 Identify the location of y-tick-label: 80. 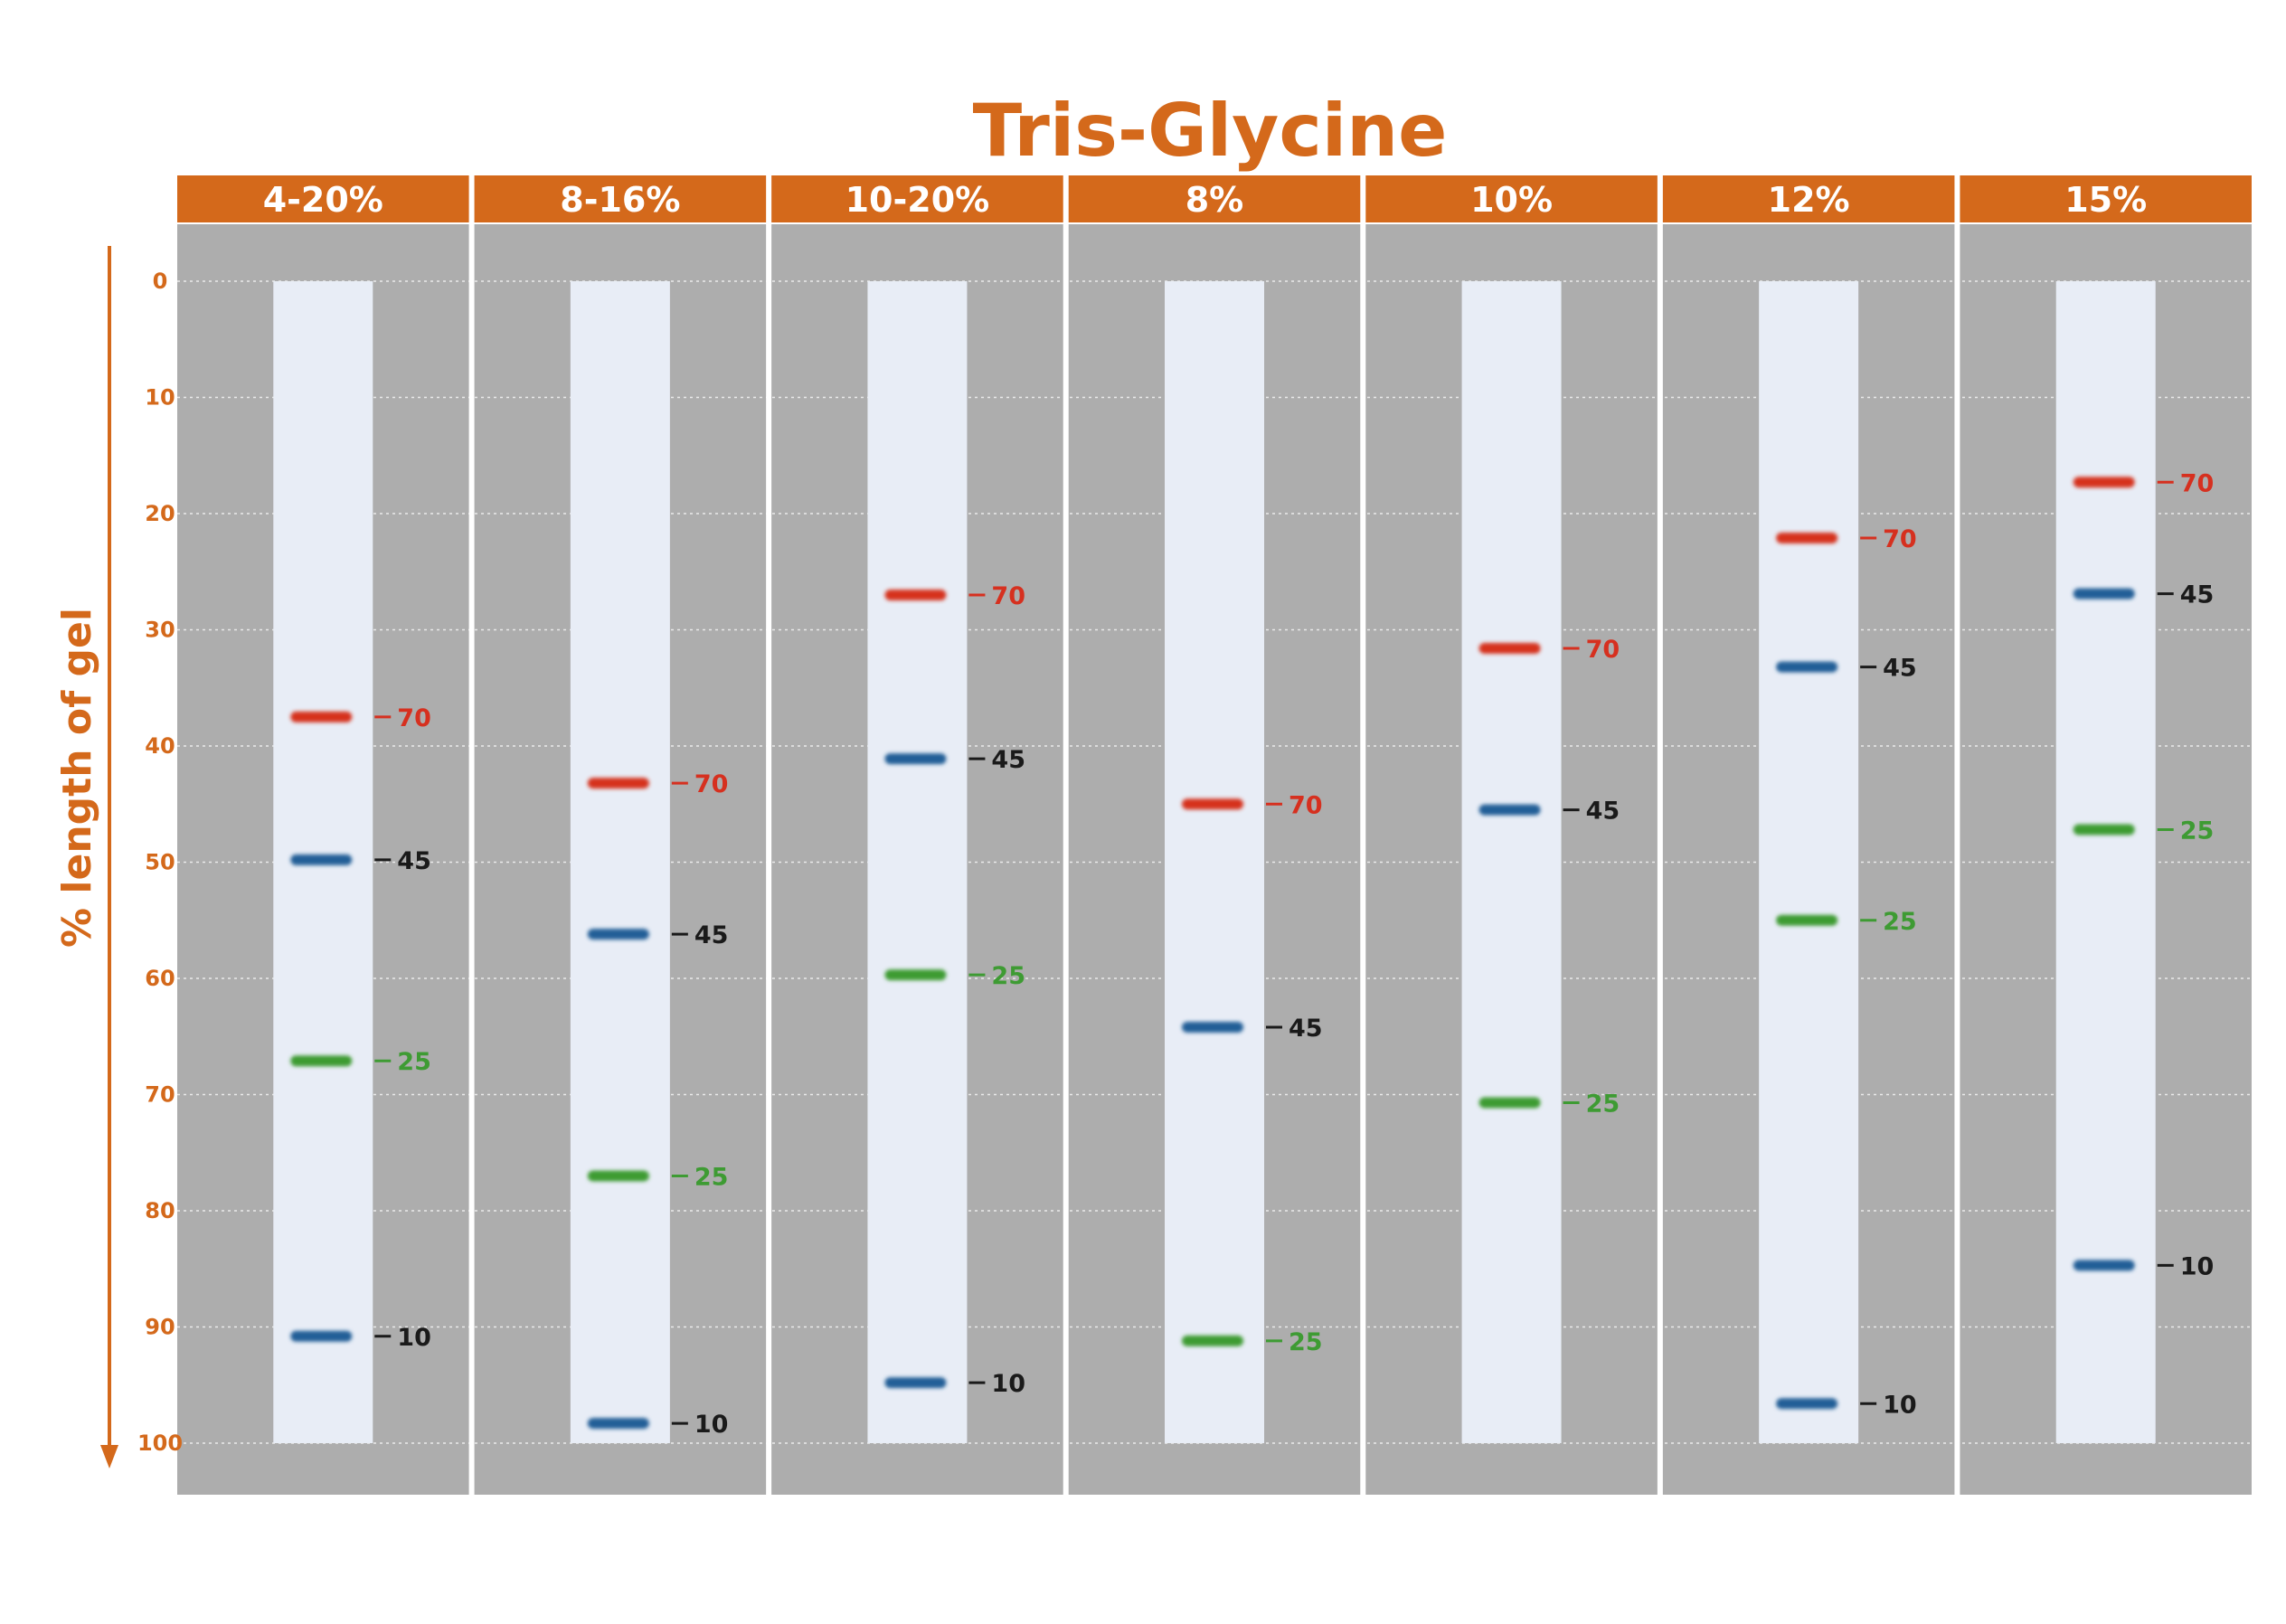
(160, 1211).